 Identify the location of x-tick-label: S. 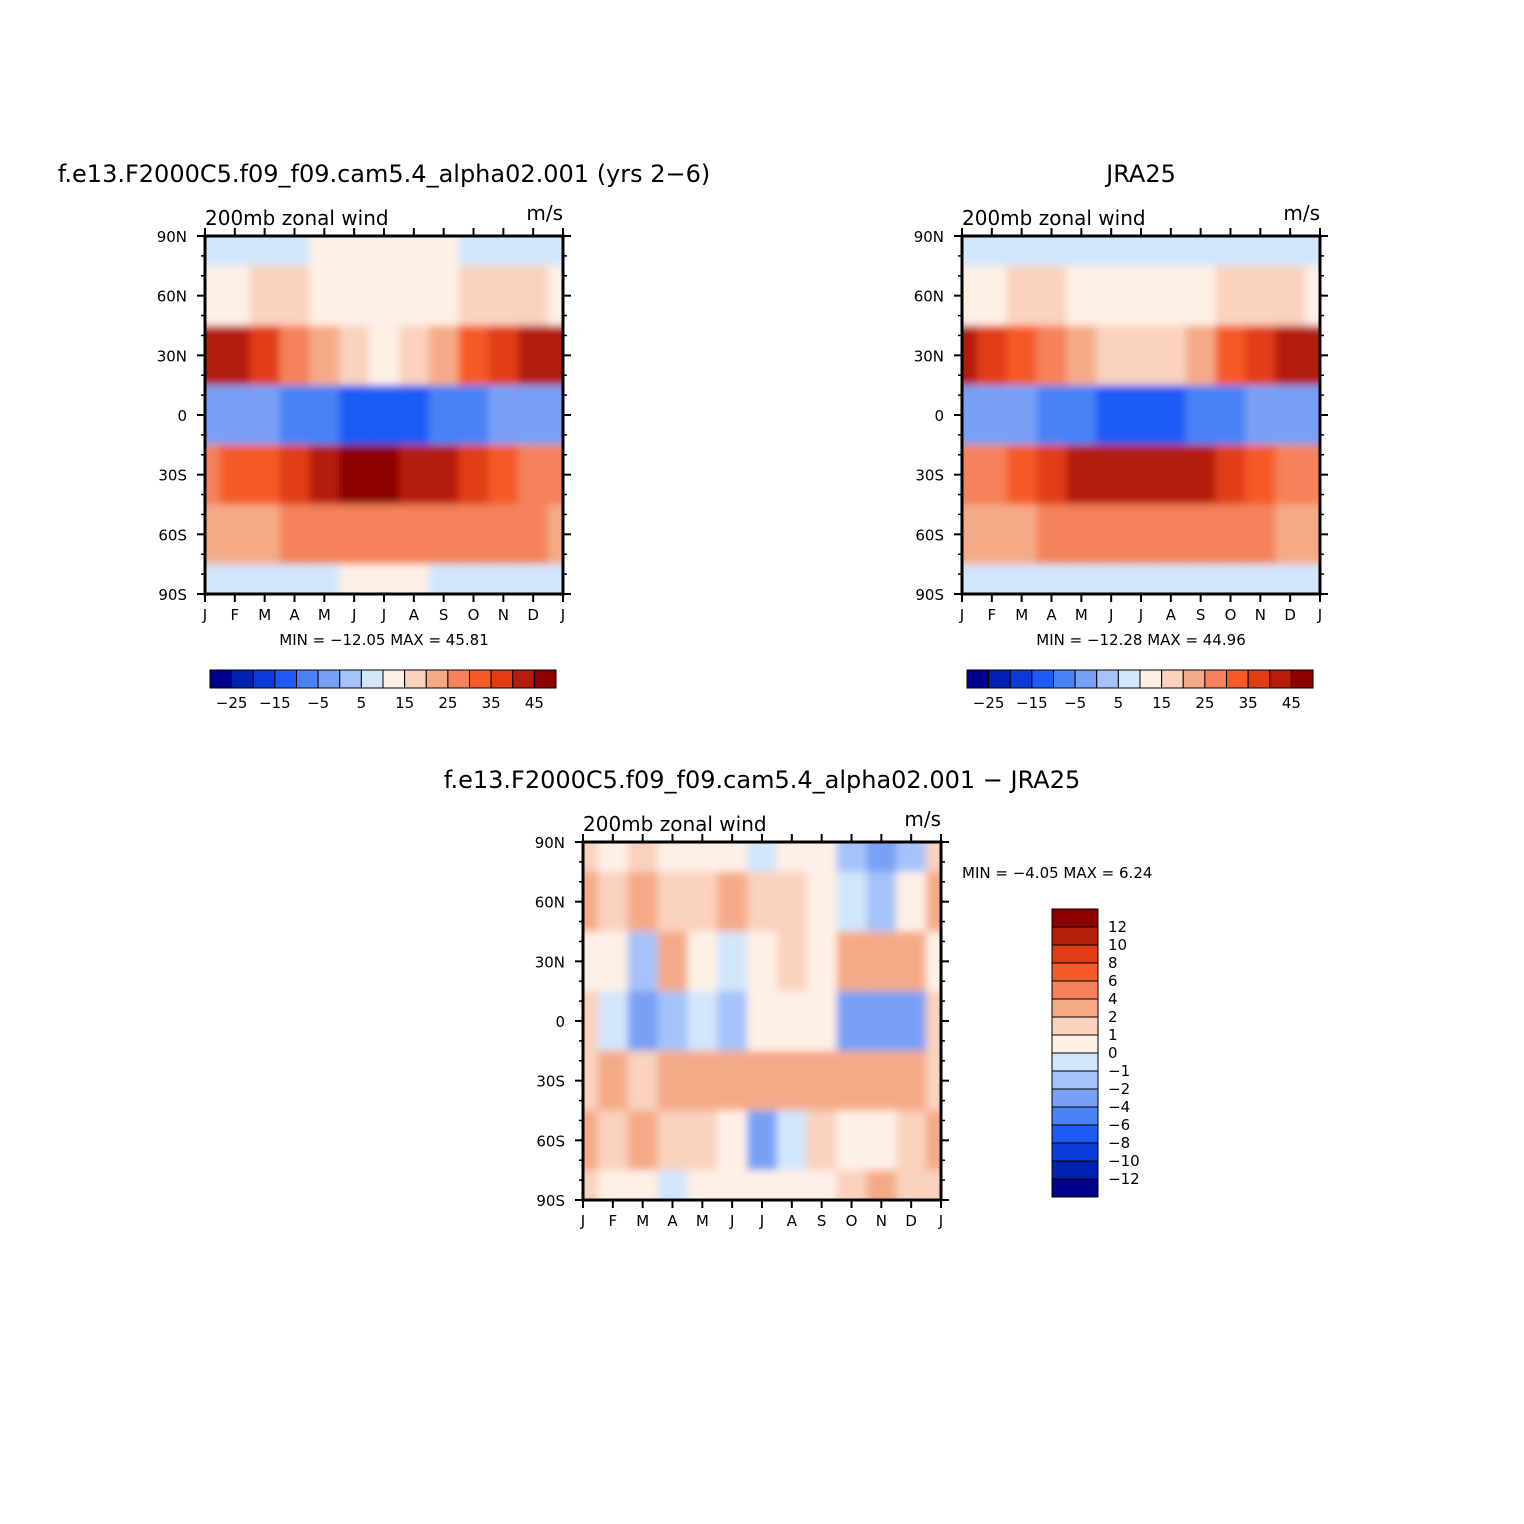
(822, 1221).